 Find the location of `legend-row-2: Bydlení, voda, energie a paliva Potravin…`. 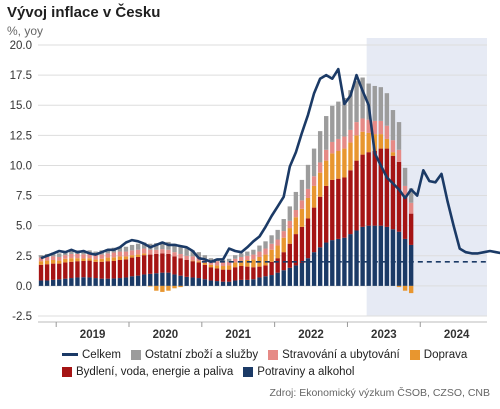

legend-row-2: Bydlení, voda, energie a paliva Potravin… is located at coordinates (277, 371).